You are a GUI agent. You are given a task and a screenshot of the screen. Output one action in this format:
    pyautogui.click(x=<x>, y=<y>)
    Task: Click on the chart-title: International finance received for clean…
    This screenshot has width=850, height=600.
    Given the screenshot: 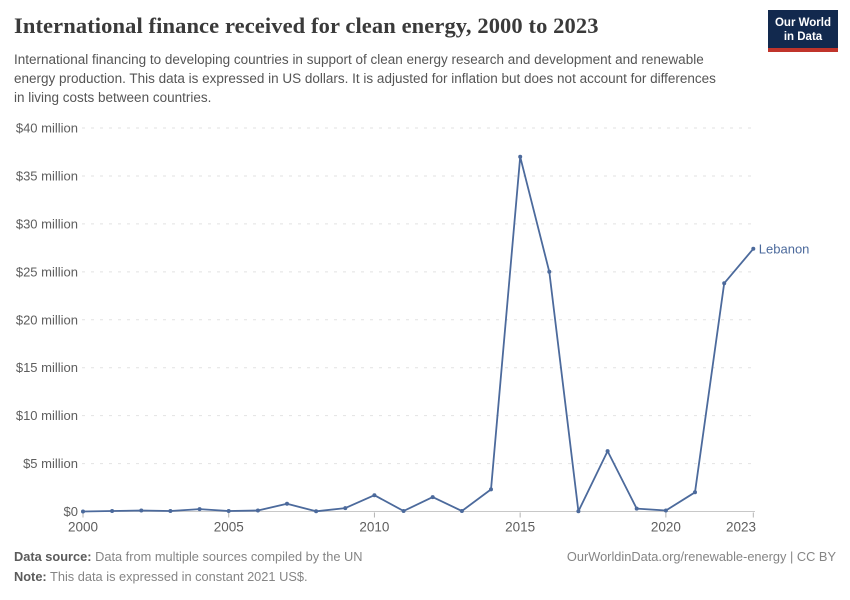 What is the action you would take?
    pyautogui.click(x=306, y=25)
    